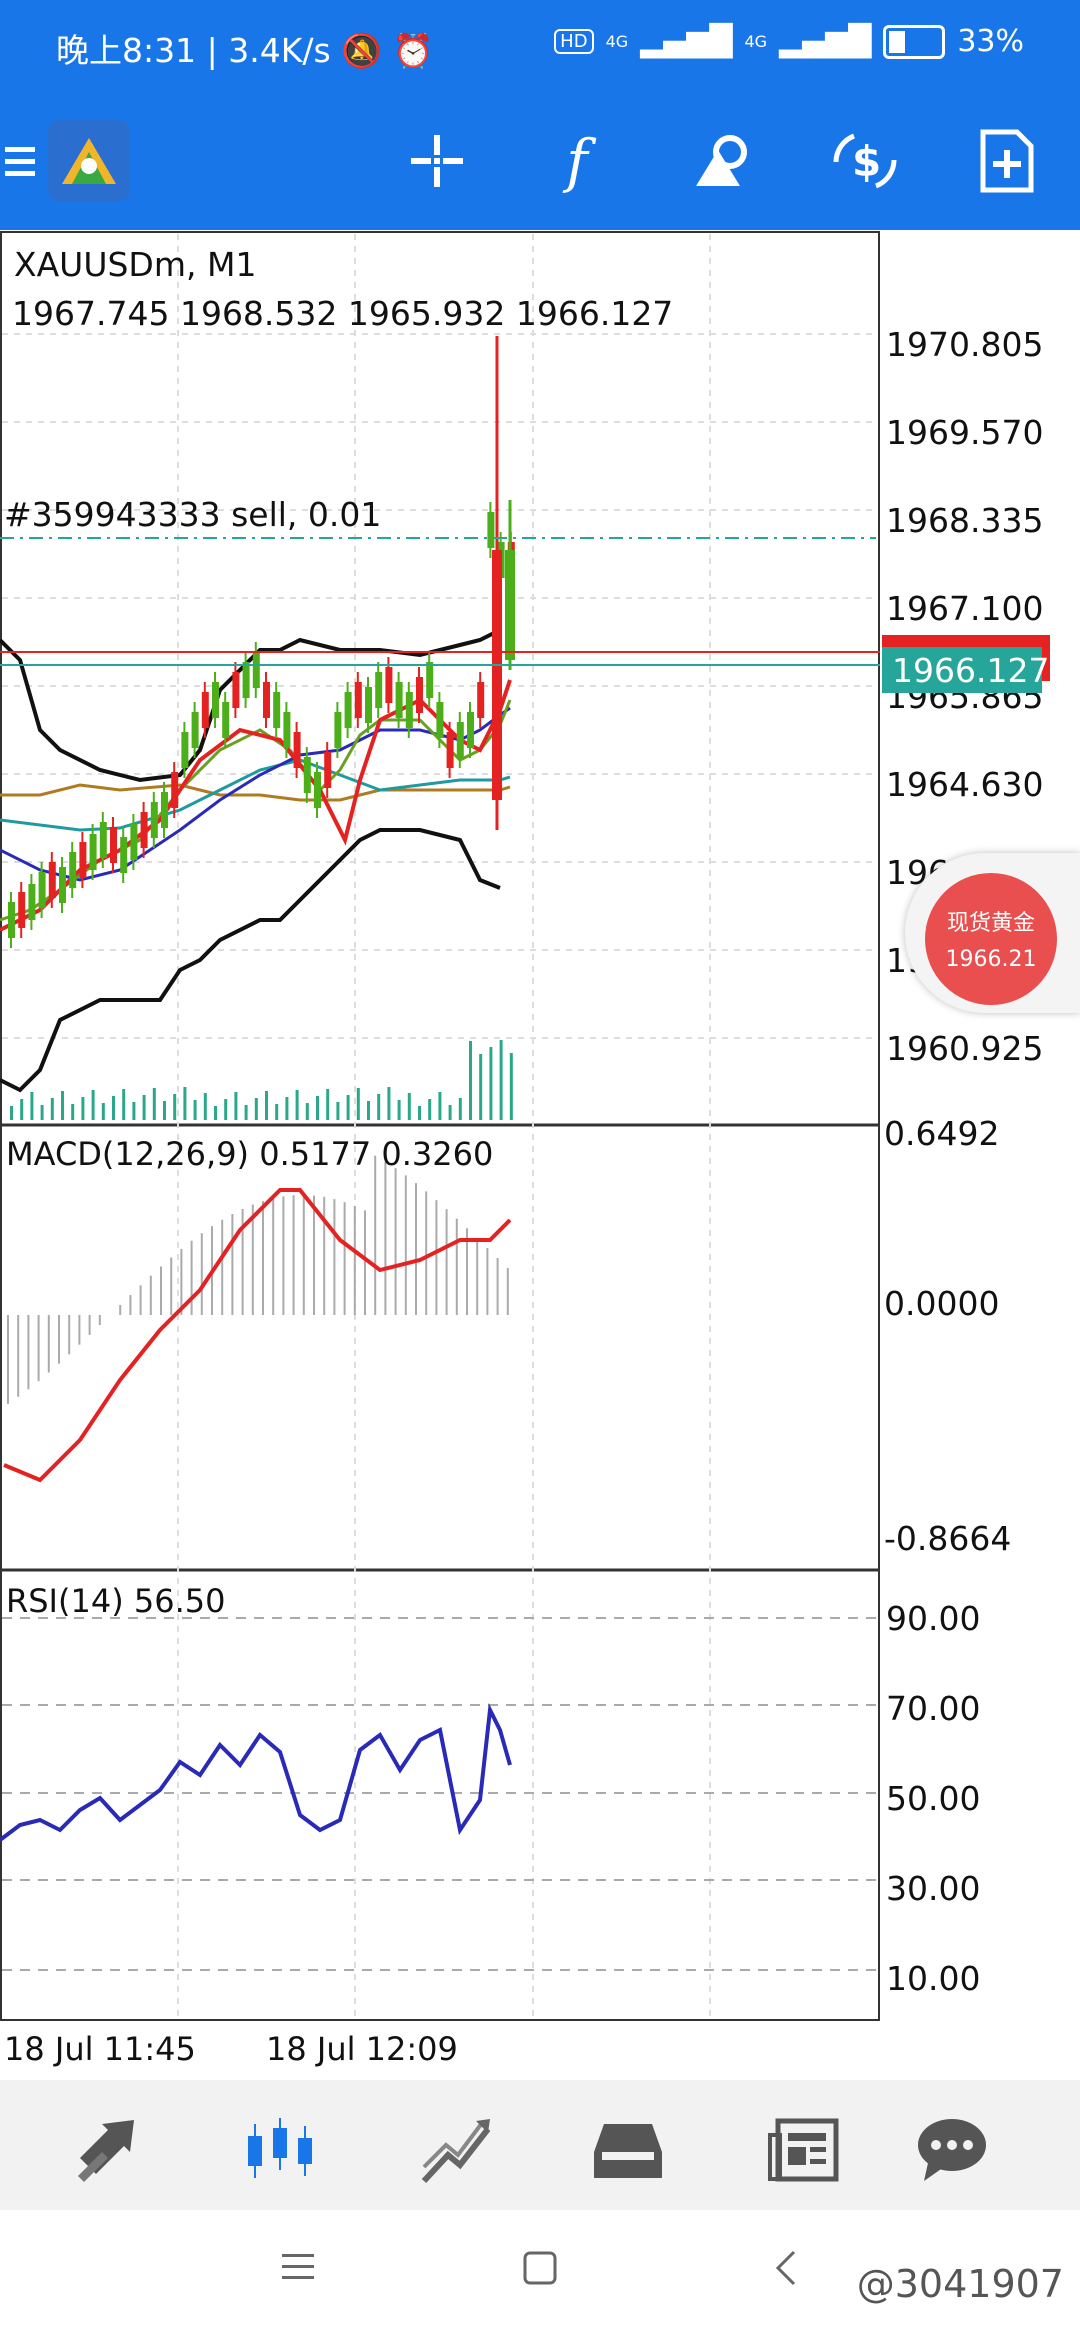 This screenshot has height=2340, width=1080. What do you see at coordinates (256, 1772) in the screenshot?
I see `rsi-line` at bounding box center [256, 1772].